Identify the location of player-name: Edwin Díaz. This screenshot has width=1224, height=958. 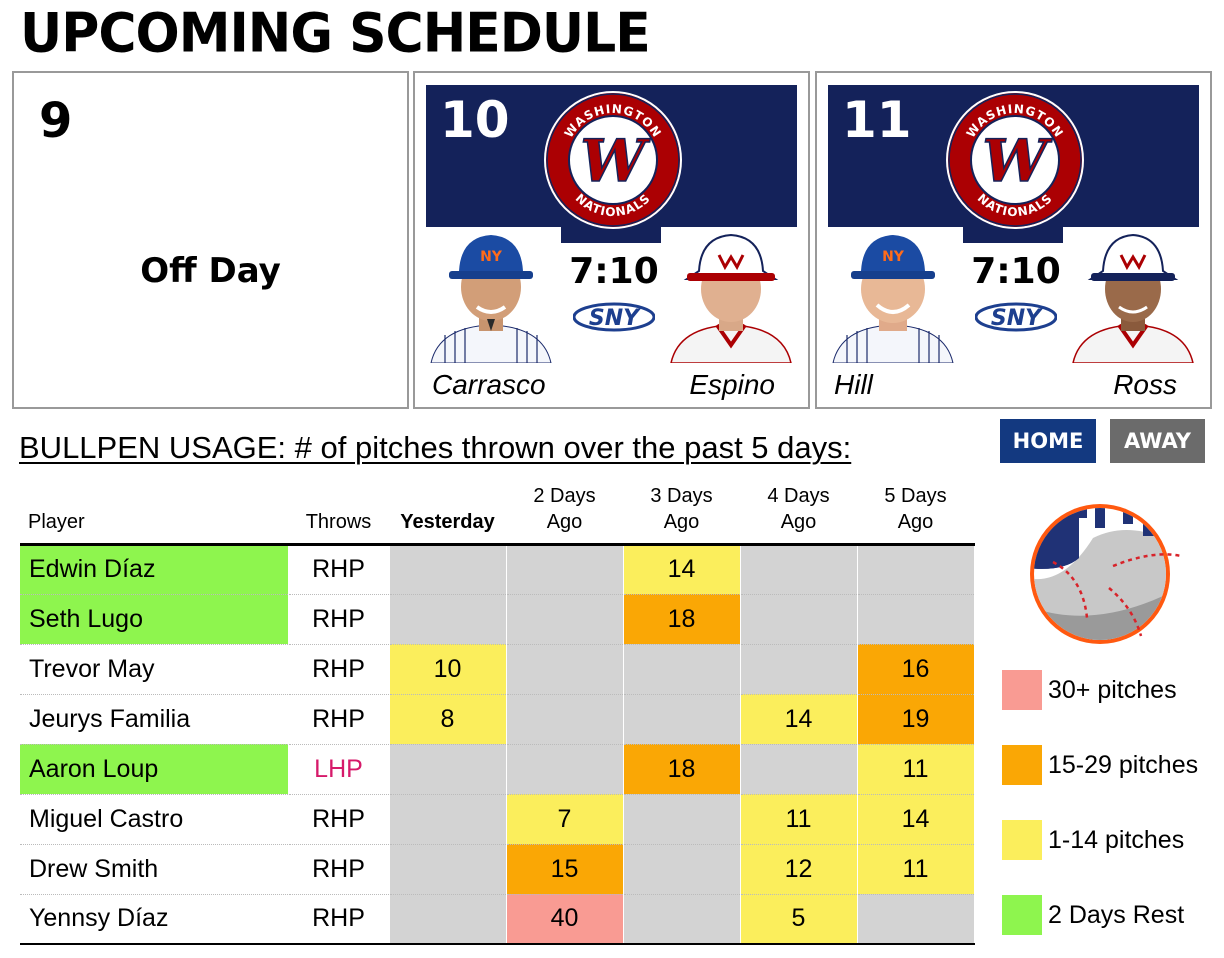
(154, 569).